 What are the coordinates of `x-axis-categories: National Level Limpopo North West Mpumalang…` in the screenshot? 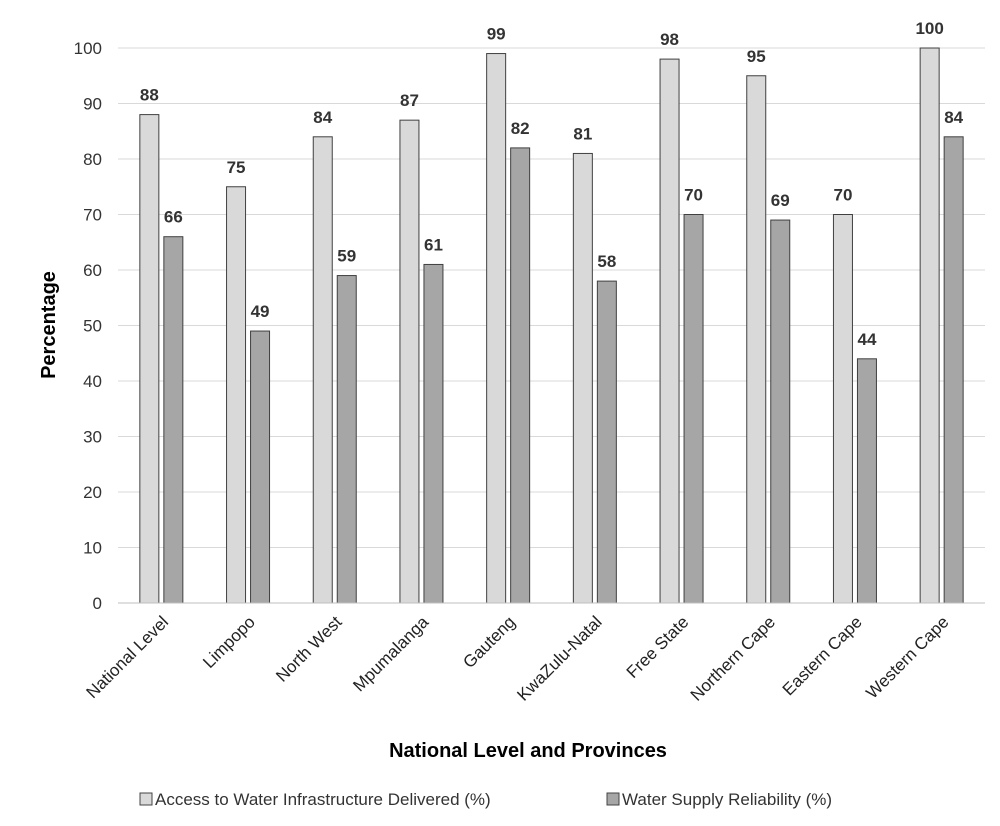 It's located at (518, 658).